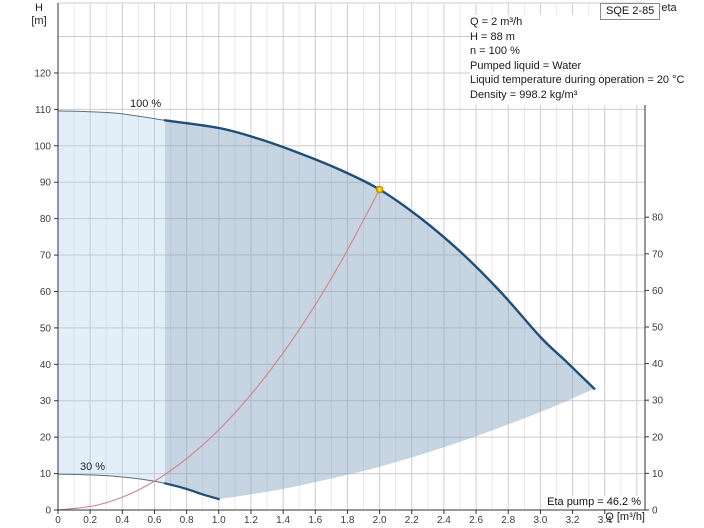 The width and height of the screenshot is (704, 528). Describe the element at coordinates (524, 94) in the screenshot. I see `info-line-density: Density = 998.2 kg/m³` at that location.